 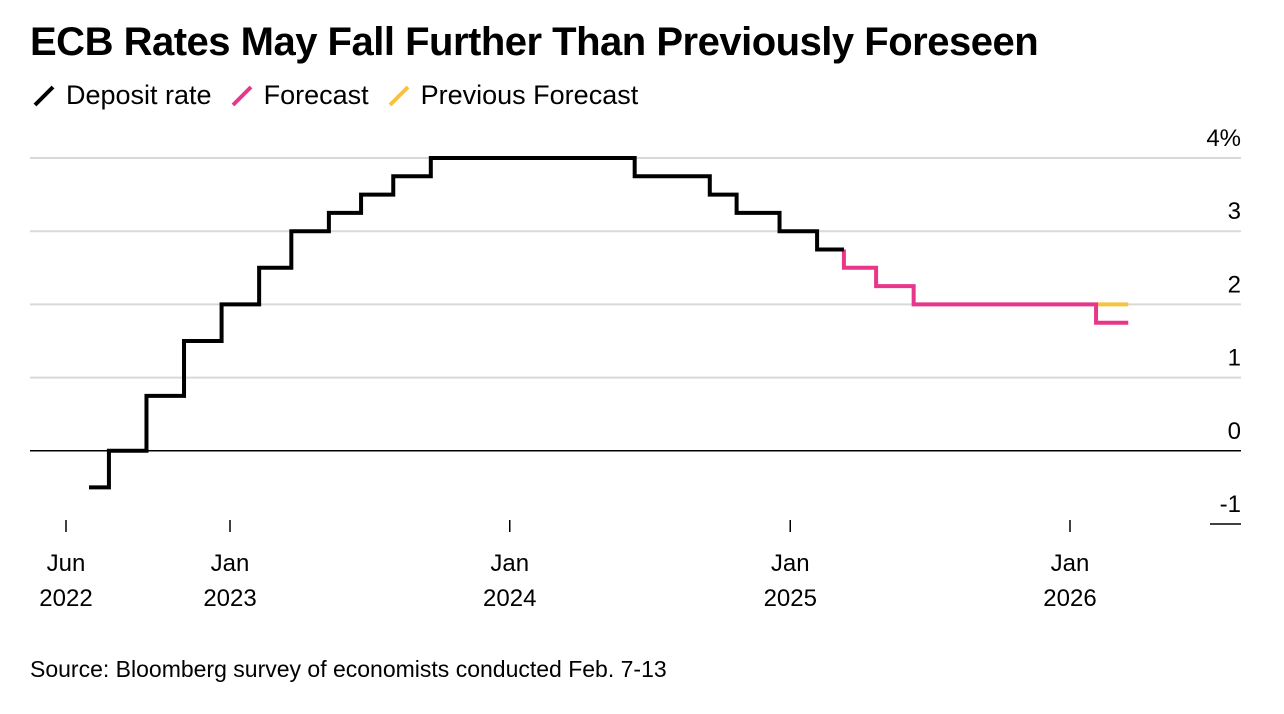 I want to click on x-tick-label-month: Jun, so click(x=66, y=563).